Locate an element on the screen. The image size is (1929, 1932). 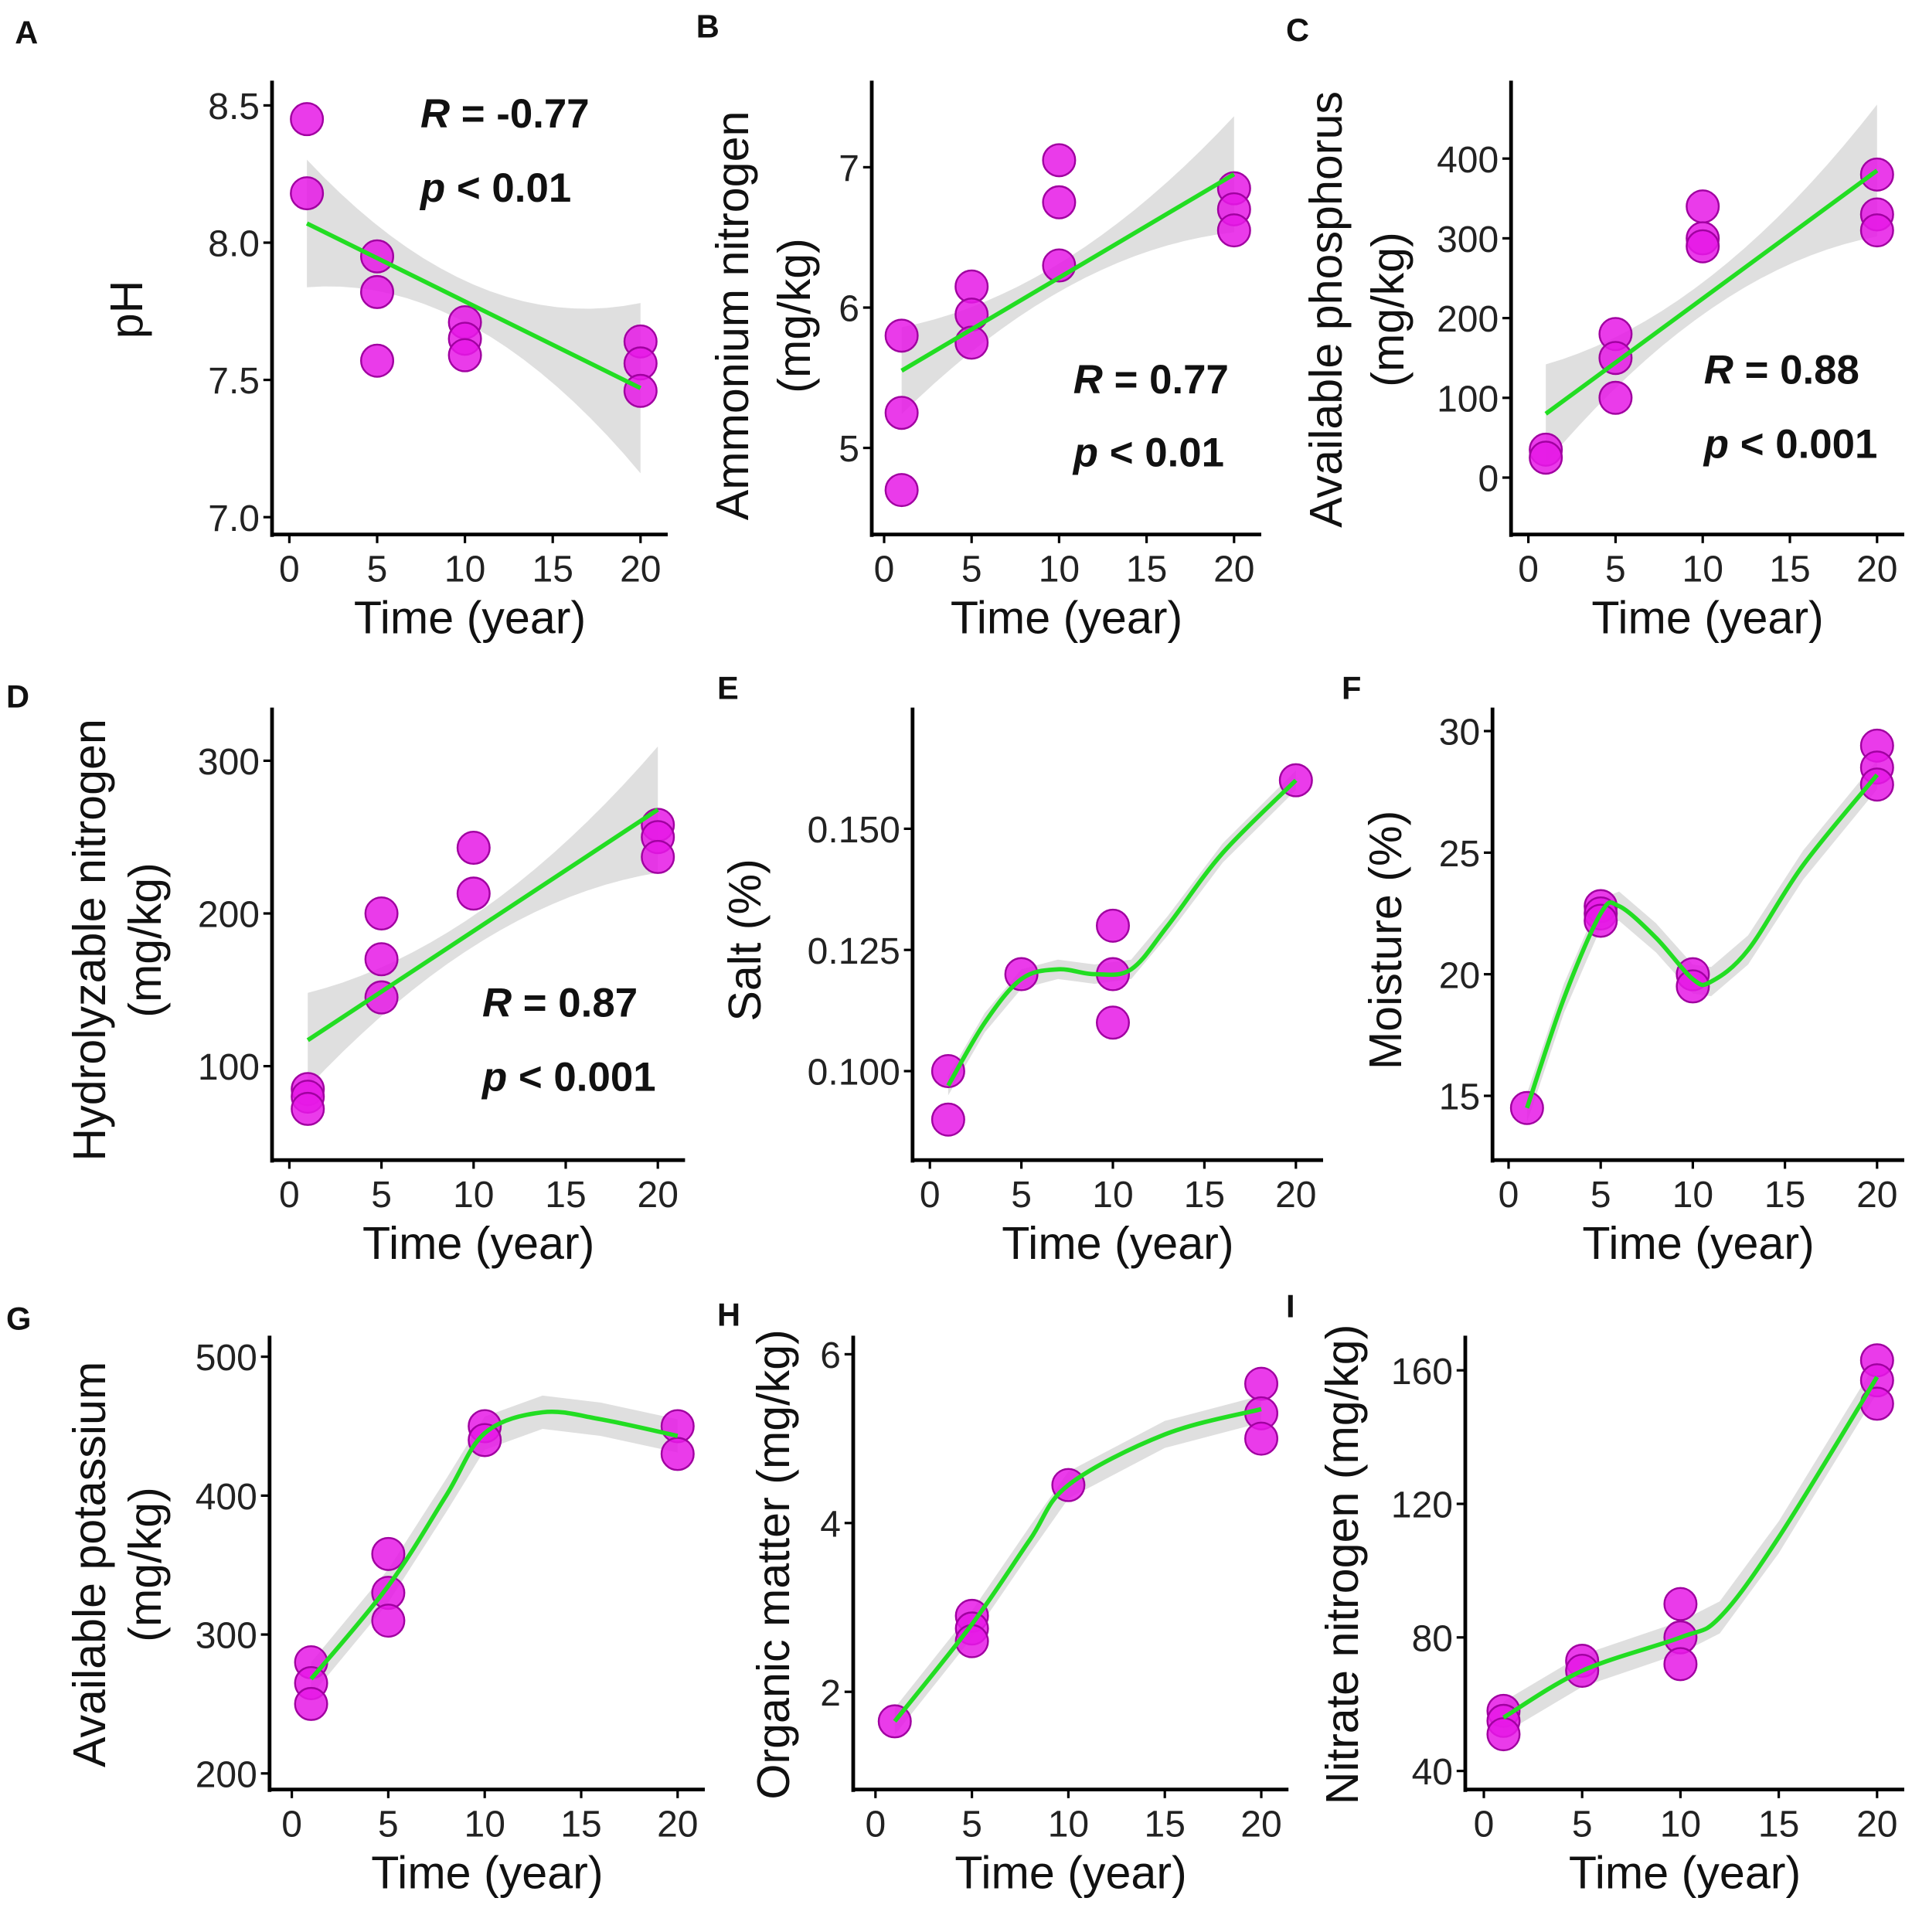
r-value: R = 0.77 is located at coordinates (1151, 380).